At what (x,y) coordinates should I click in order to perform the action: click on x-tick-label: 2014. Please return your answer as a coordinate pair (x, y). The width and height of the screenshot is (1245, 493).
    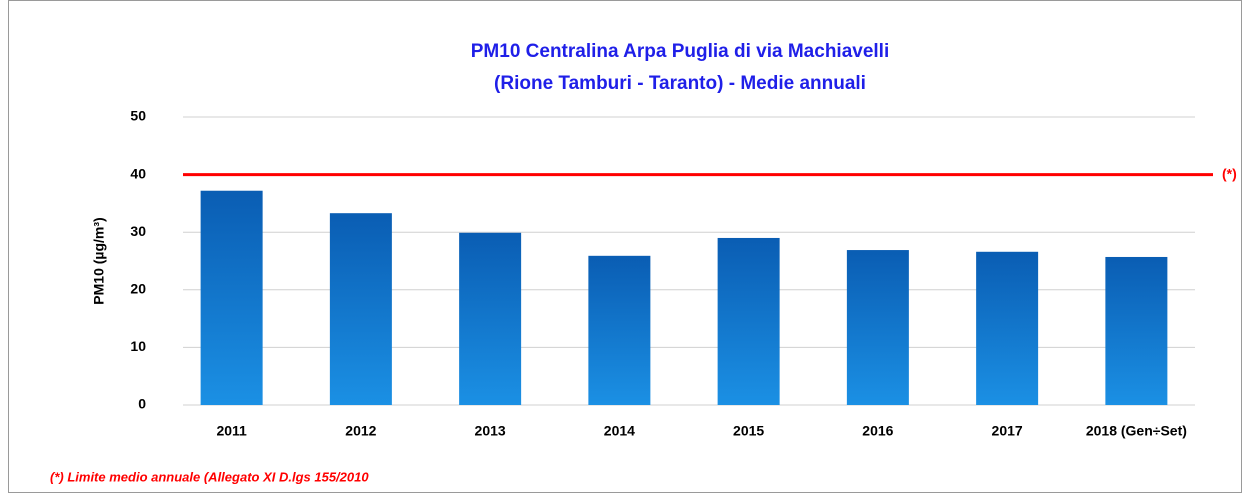
    Looking at the image, I should click on (619, 431).